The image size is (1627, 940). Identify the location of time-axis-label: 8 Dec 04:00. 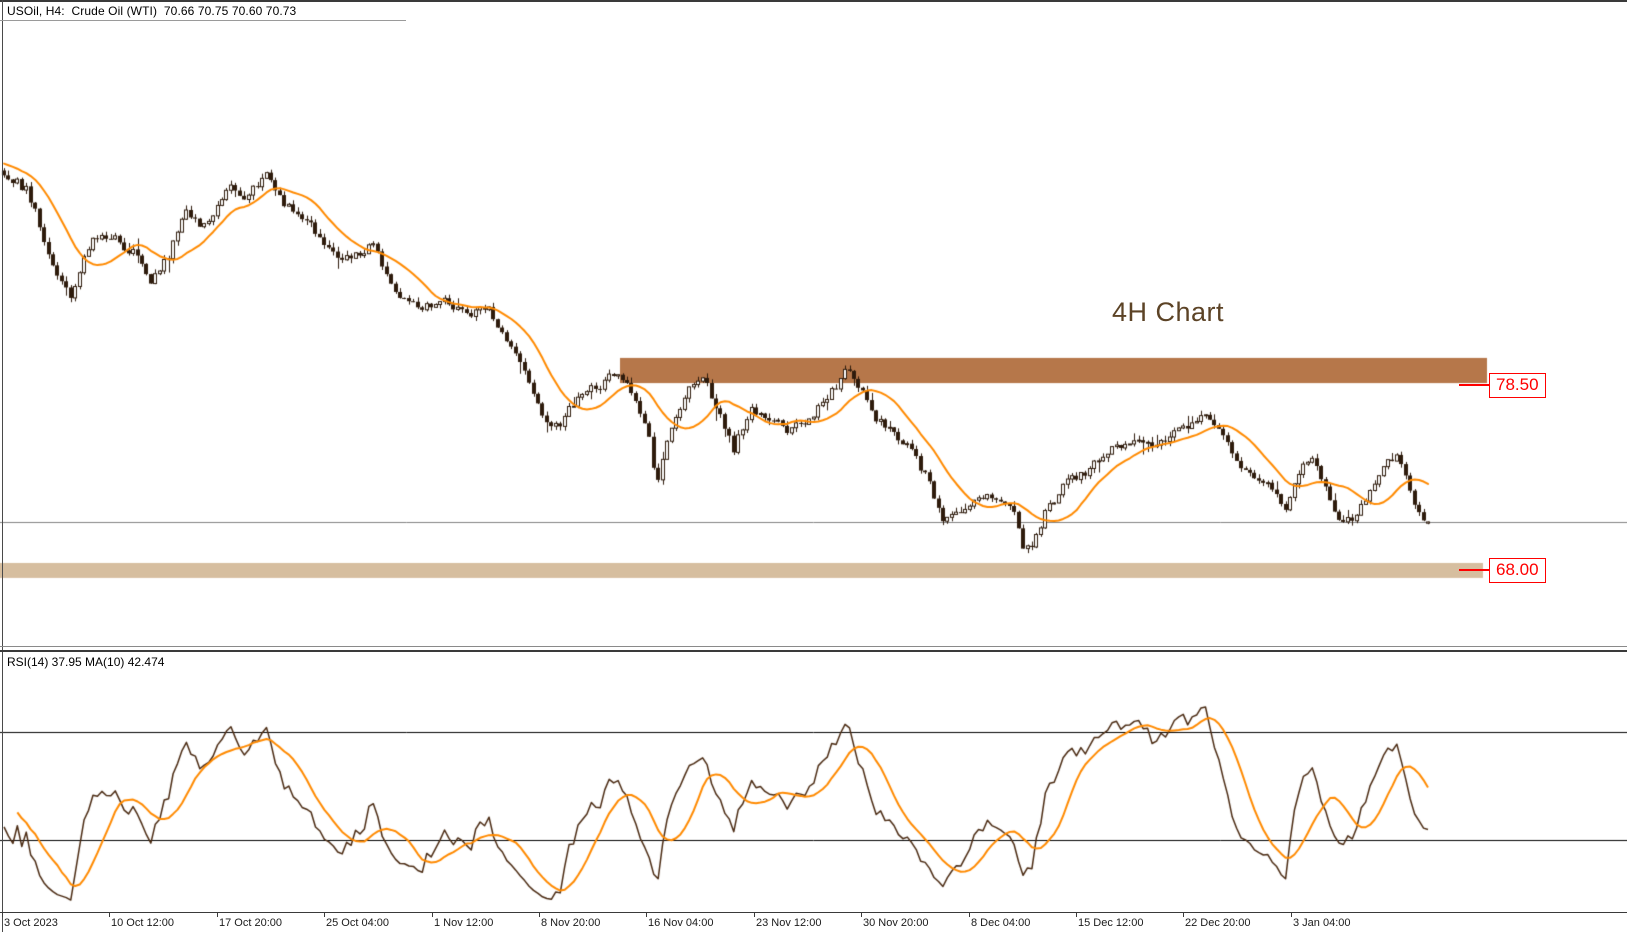
(1001, 923).